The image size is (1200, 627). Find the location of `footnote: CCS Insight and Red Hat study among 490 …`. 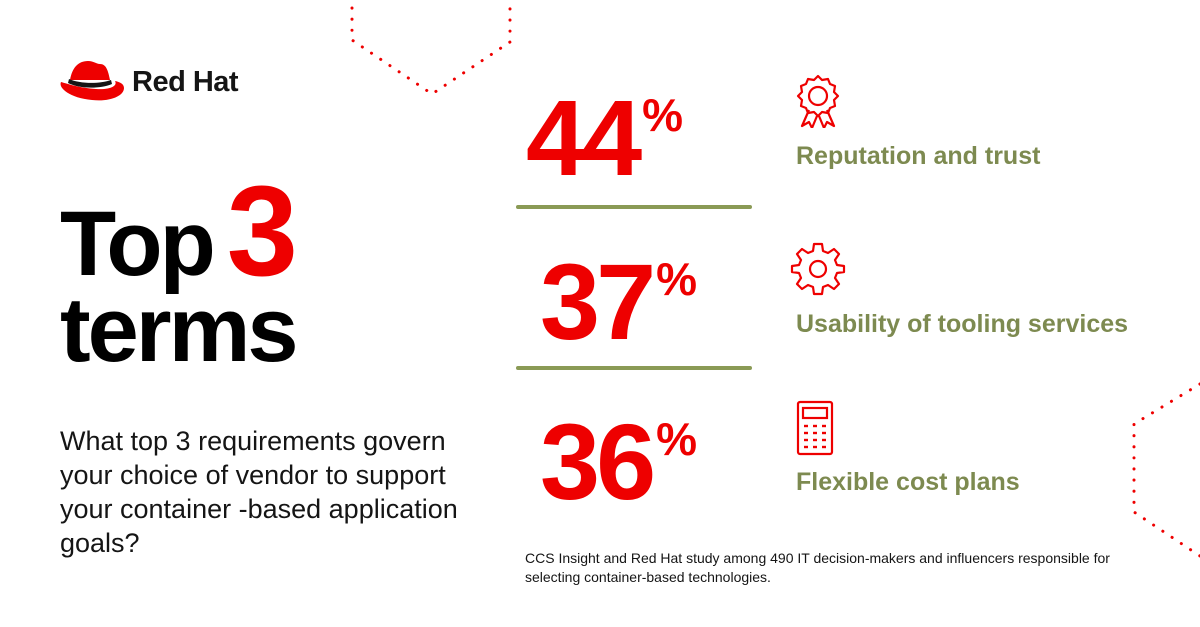

footnote: CCS Insight and Red Hat study among 490 … is located at coordinates (817, 567).